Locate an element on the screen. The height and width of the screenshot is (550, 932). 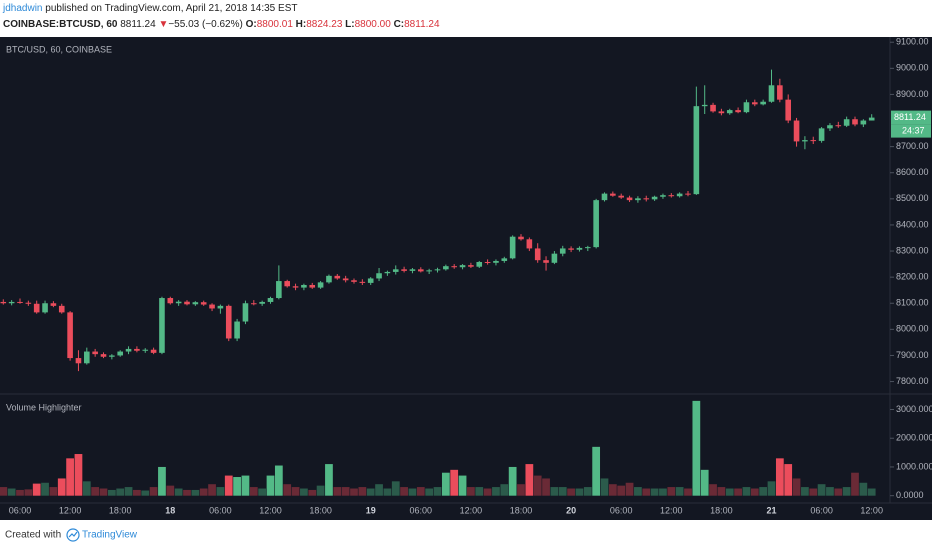
y-tick-label: 8700.00 is located at coordinates (912, 146).